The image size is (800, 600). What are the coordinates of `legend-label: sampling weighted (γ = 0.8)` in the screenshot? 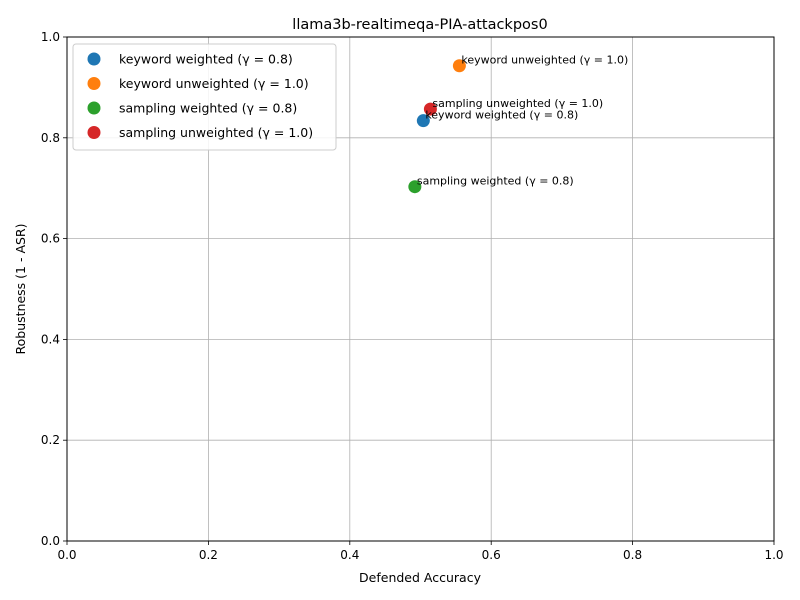 It's located at (208, 108).